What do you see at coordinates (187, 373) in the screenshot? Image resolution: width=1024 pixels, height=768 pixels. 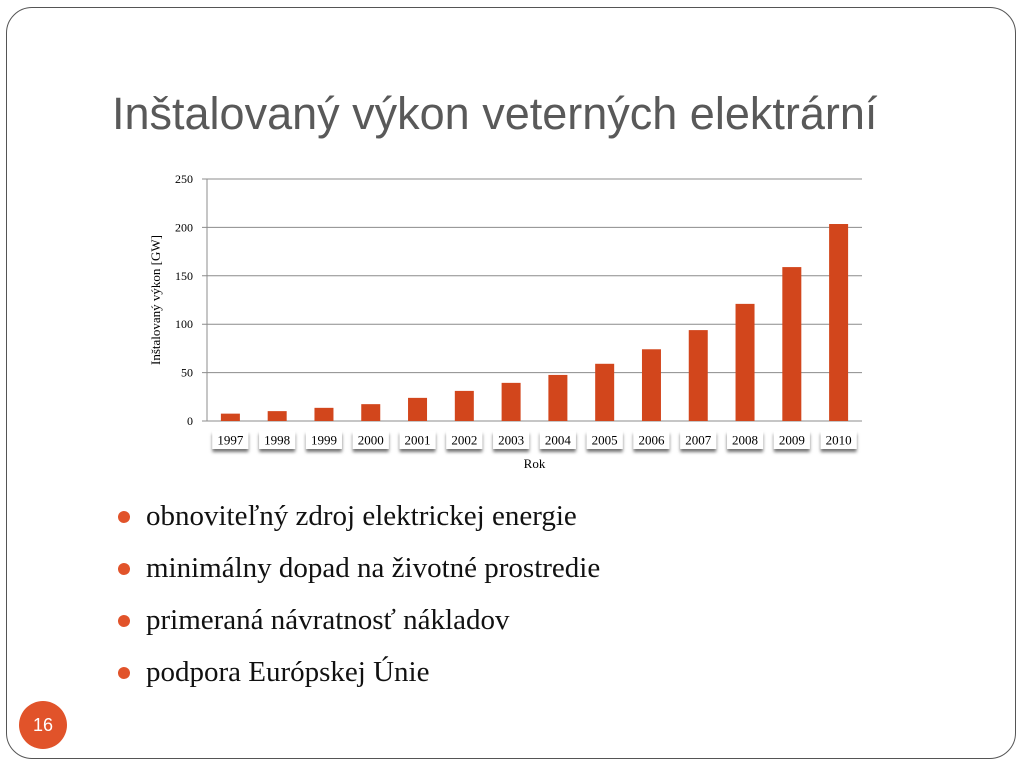 I see `y-tick-label: 50` at bounding box center [187, 373].